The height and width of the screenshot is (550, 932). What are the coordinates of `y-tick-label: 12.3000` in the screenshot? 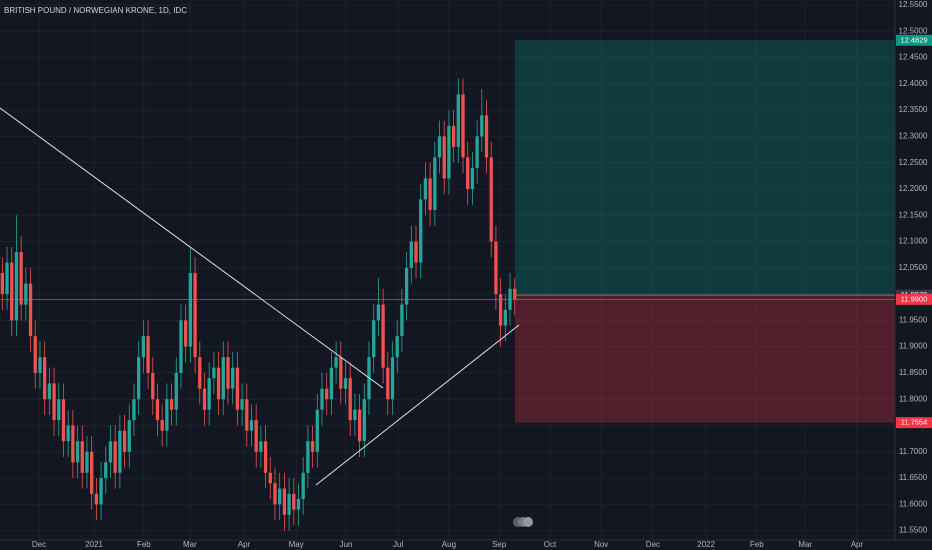 It's located at (913, 136).